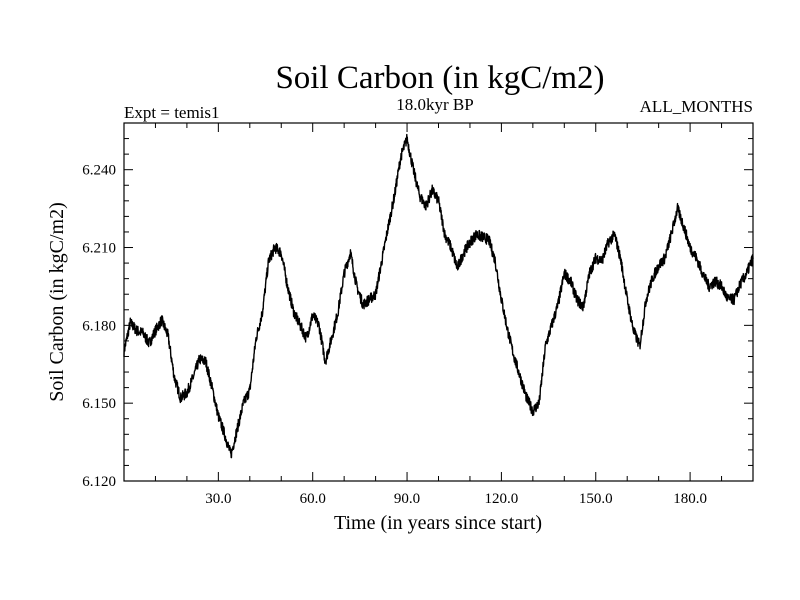 The width and height of the screenshot is (800, 600). I want to click on months-label: ALL_MONTHS, so click(696, 106).